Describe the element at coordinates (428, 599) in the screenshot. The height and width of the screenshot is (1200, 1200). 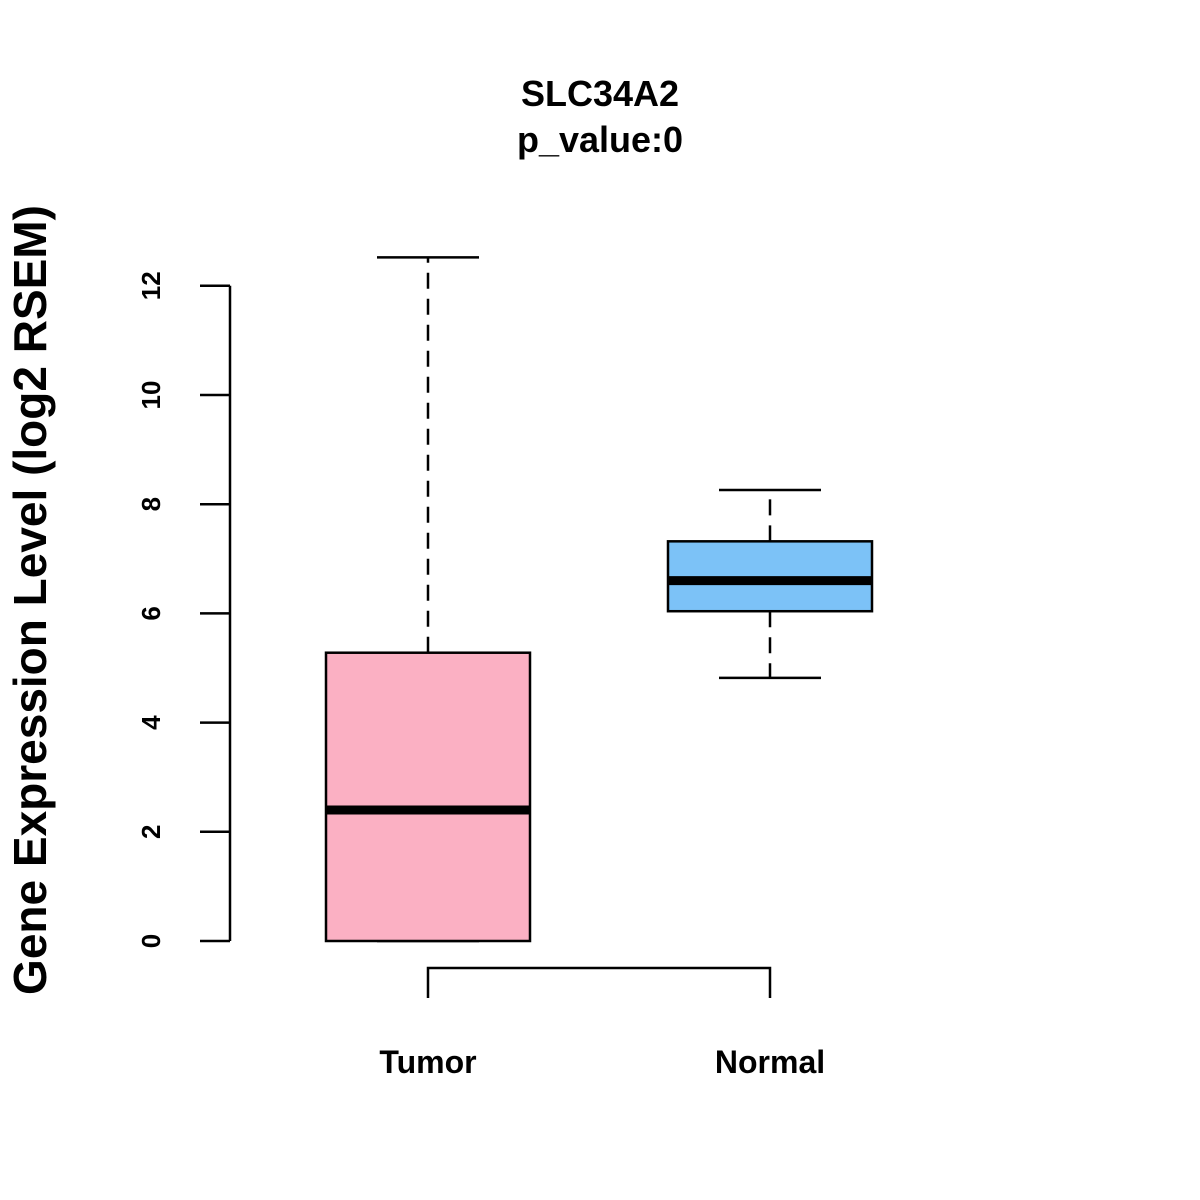
I see `box-tumor` at that location.